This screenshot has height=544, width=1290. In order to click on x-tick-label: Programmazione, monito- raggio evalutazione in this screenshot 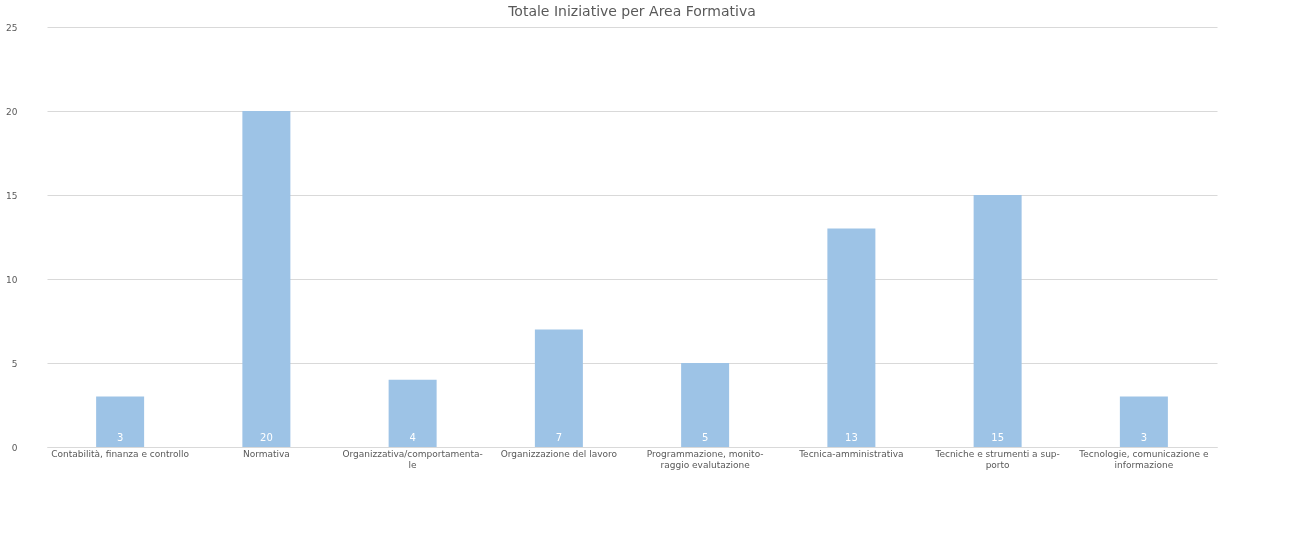, I will do `click(705, 459)`.